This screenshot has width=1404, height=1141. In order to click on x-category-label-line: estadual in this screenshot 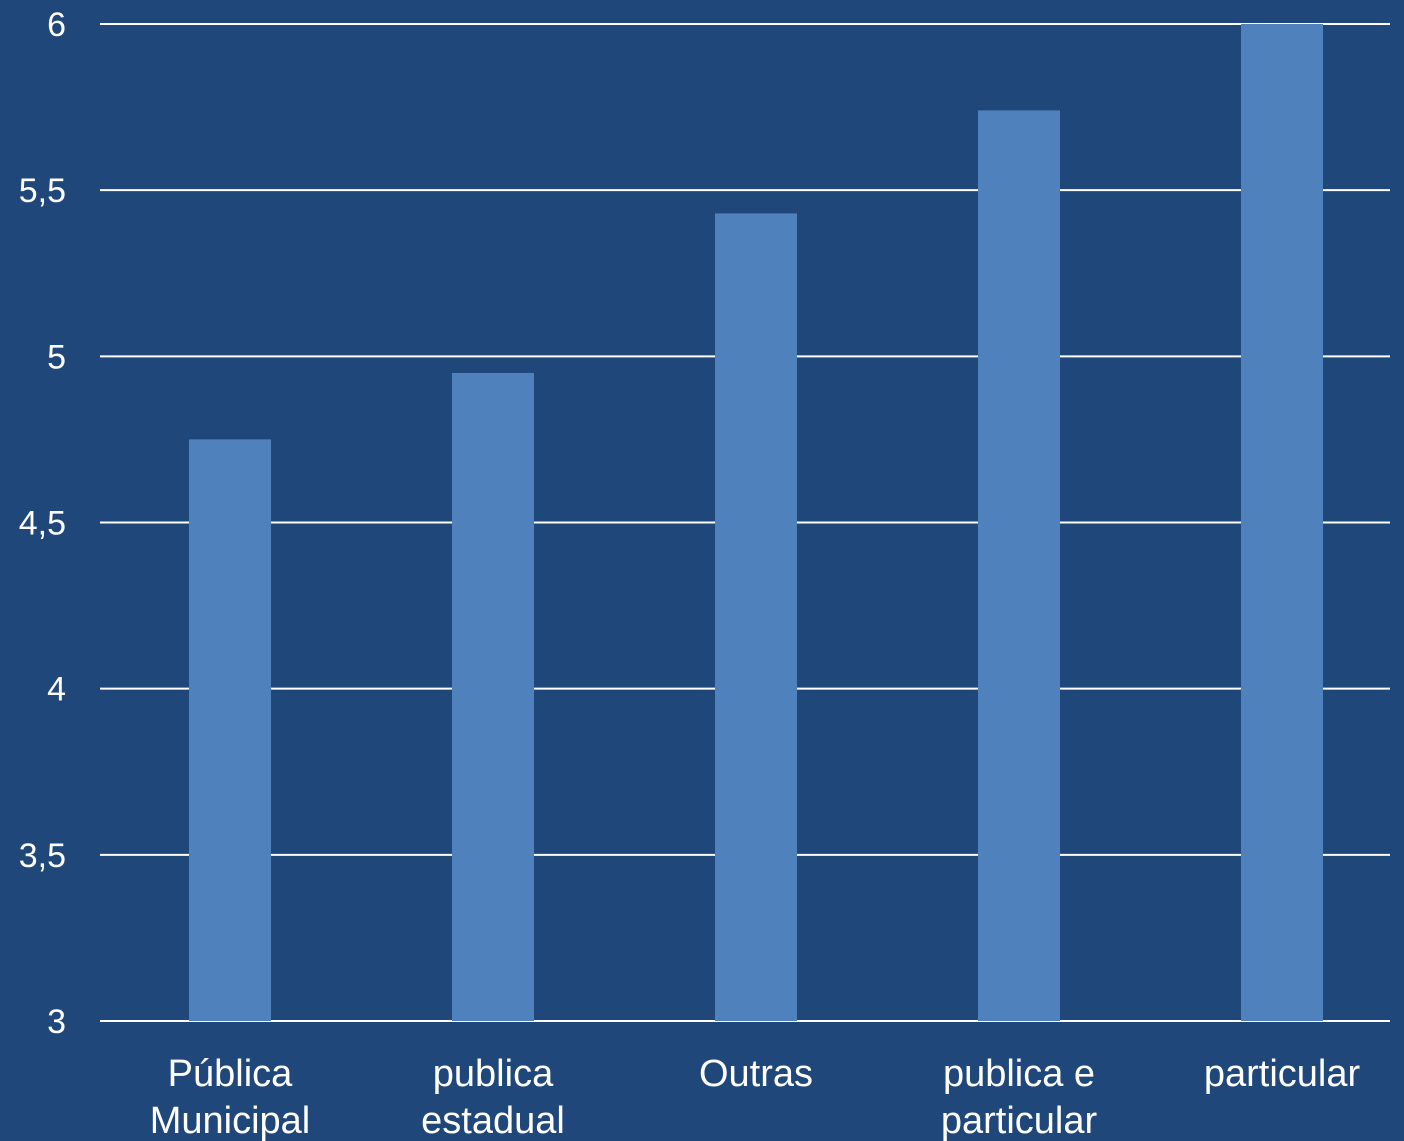, I will do `click(493, 1120)`.